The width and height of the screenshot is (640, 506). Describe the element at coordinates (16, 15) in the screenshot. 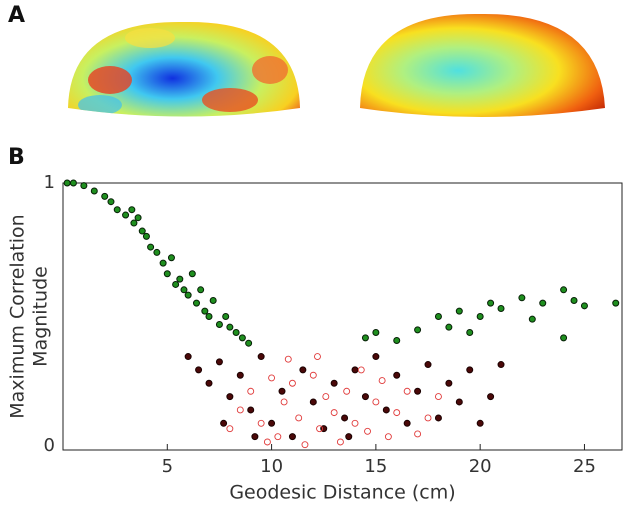

I see `panel-label: A` at that location.